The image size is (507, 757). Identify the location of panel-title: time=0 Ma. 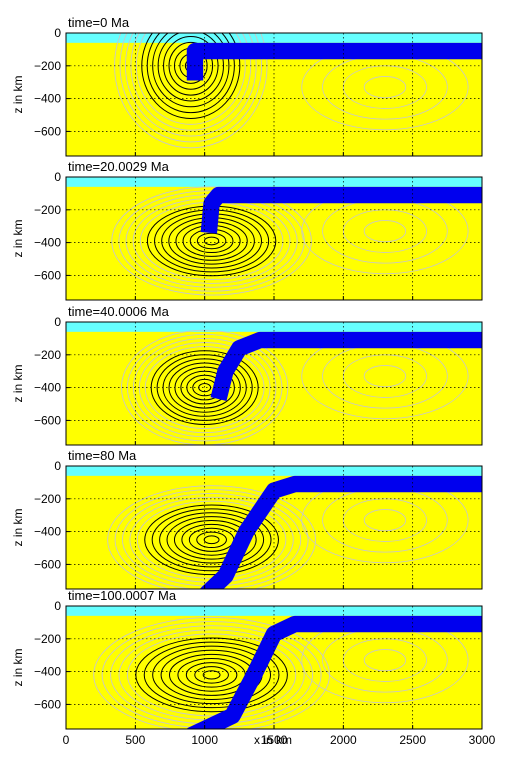
(99, 22).